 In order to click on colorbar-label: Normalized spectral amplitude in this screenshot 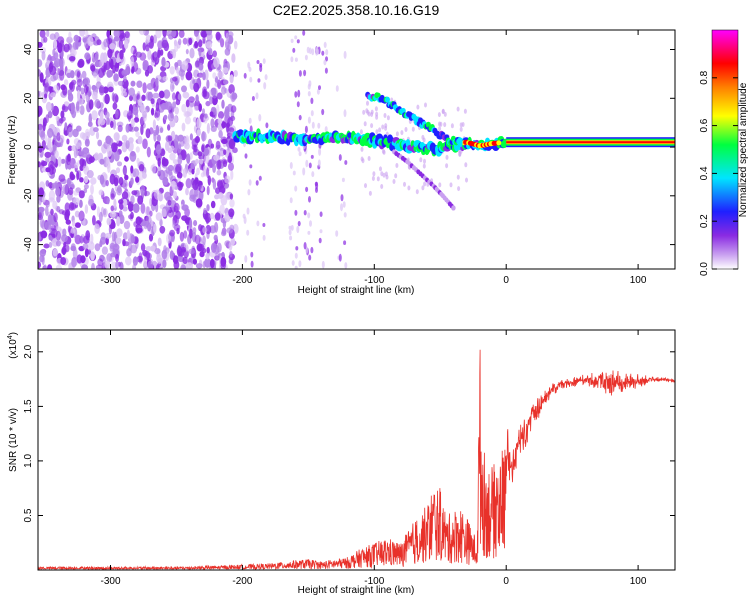, I will do `click(743, 149)`.